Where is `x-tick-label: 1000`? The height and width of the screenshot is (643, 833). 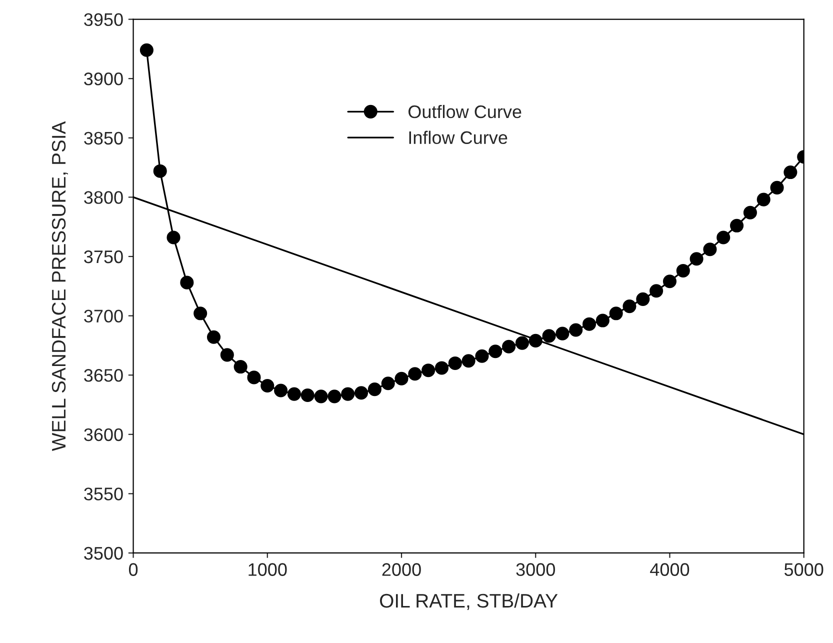
x-tick-label: 1000 is located at coordinates (267, 569).